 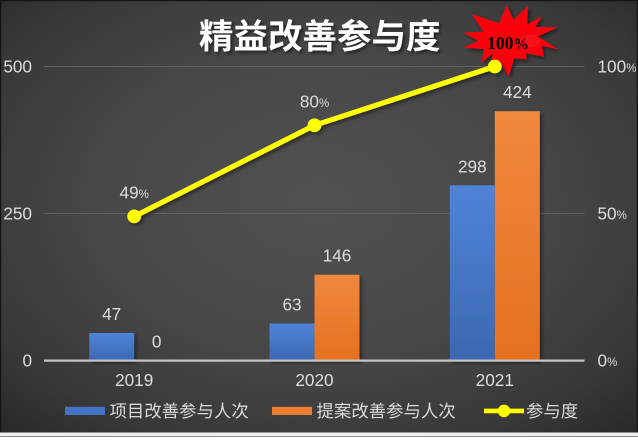 I want to click on svg-text: 100%, so click(x=508, y=43).